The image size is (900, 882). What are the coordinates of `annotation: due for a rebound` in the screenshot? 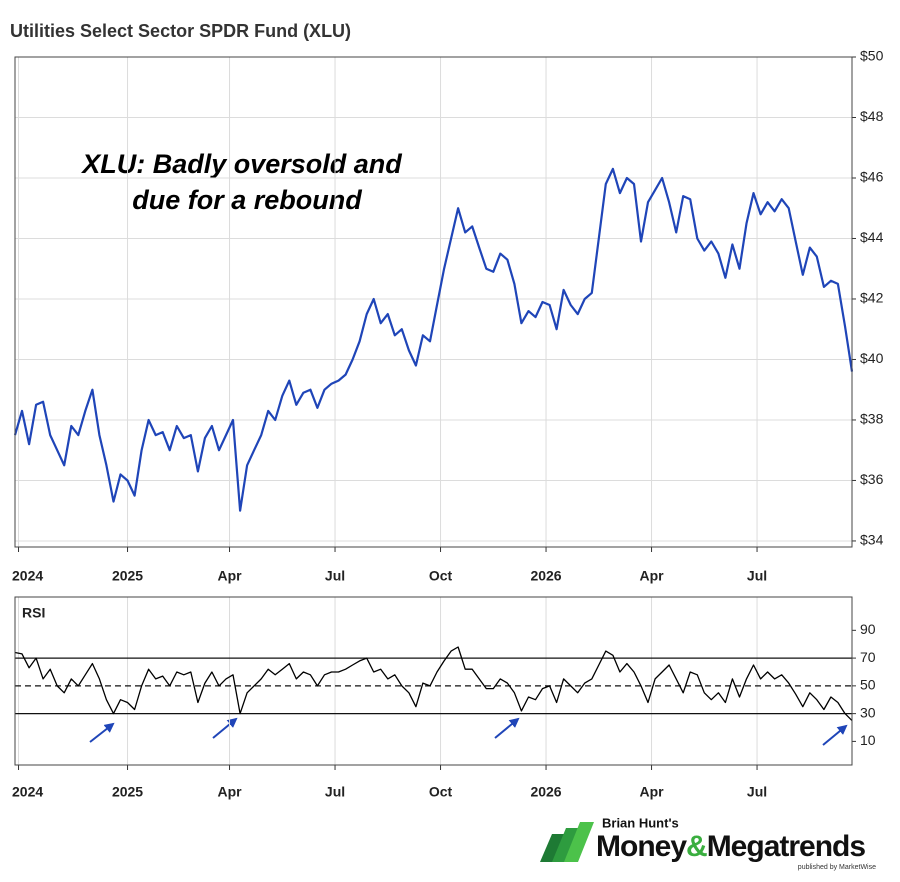 It's located at (247, 200).